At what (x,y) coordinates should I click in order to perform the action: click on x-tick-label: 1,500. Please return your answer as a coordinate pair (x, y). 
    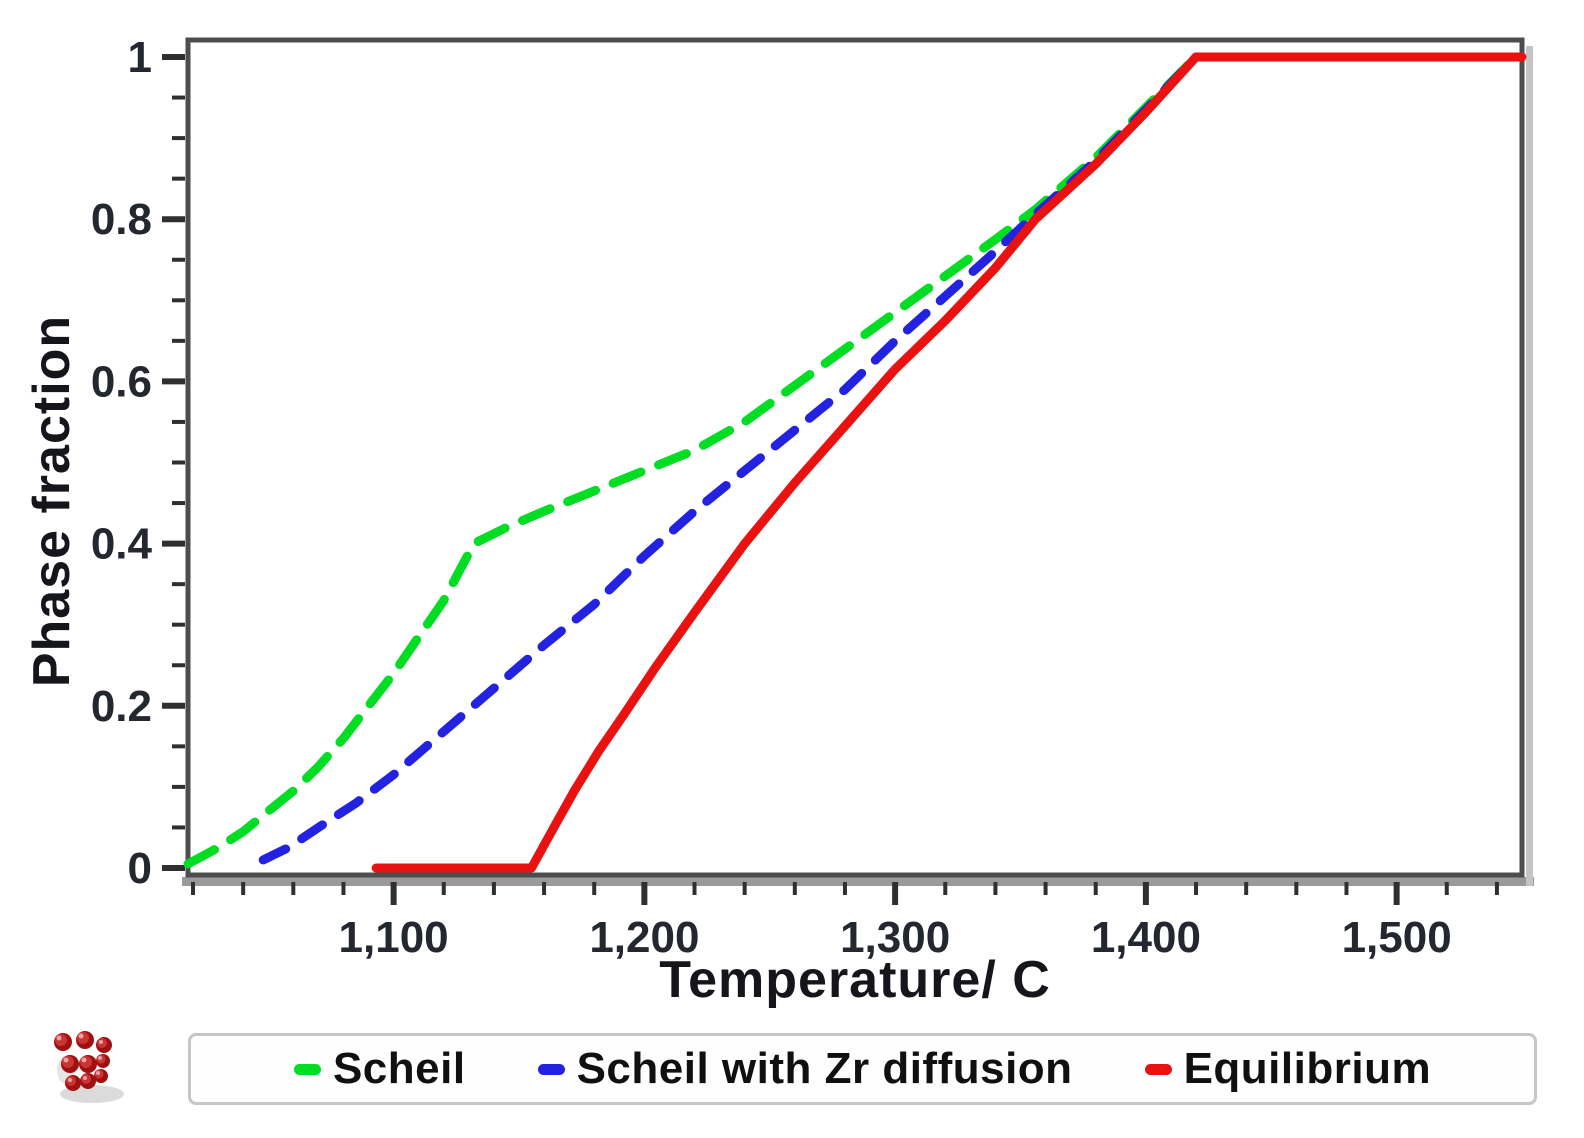
    Looking at the image, I should click on (1397, 937).